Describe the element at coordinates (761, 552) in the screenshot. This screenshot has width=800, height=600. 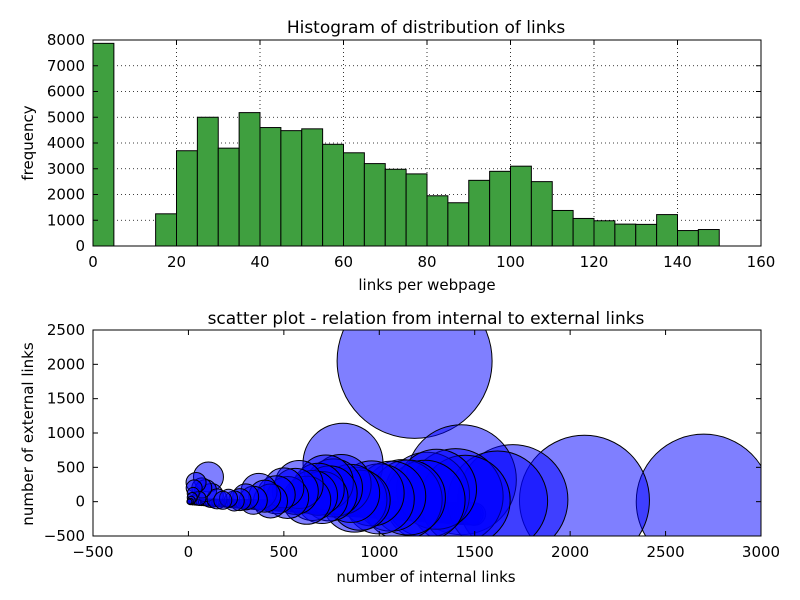
I see `scatter-xtick-label: 3000` at that location.